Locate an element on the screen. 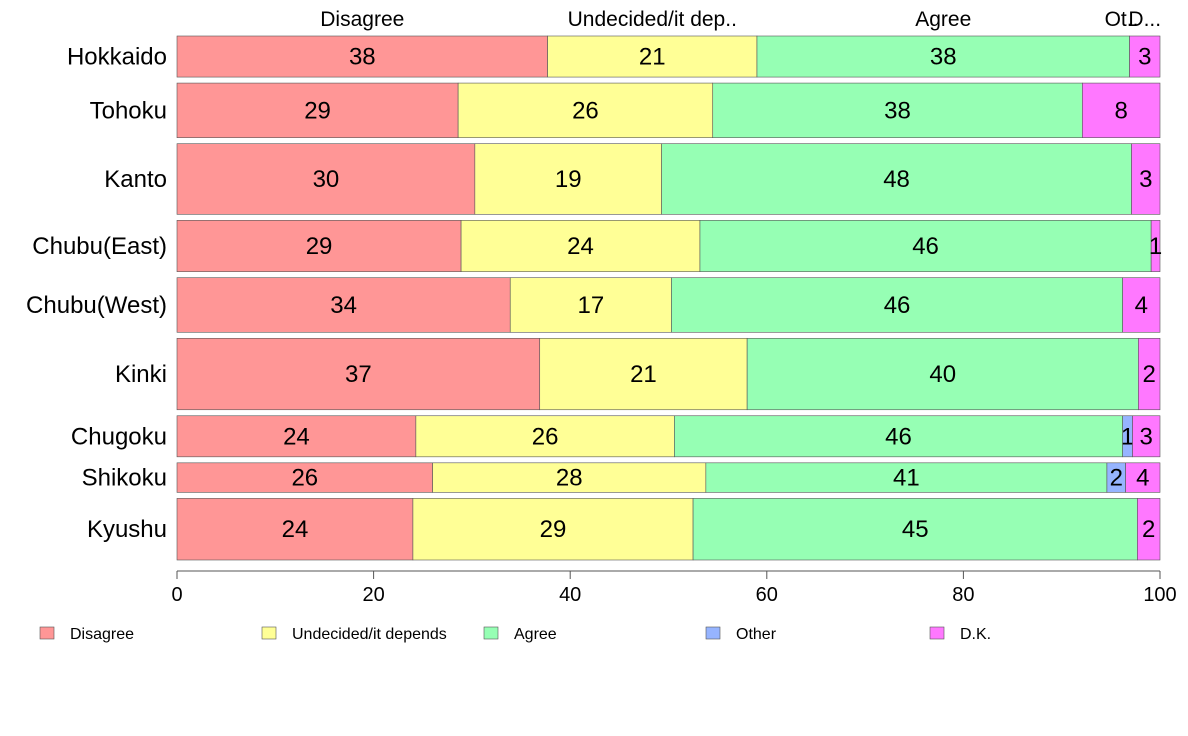  top-label-agree: Agree is located at coordinates (943, 19).